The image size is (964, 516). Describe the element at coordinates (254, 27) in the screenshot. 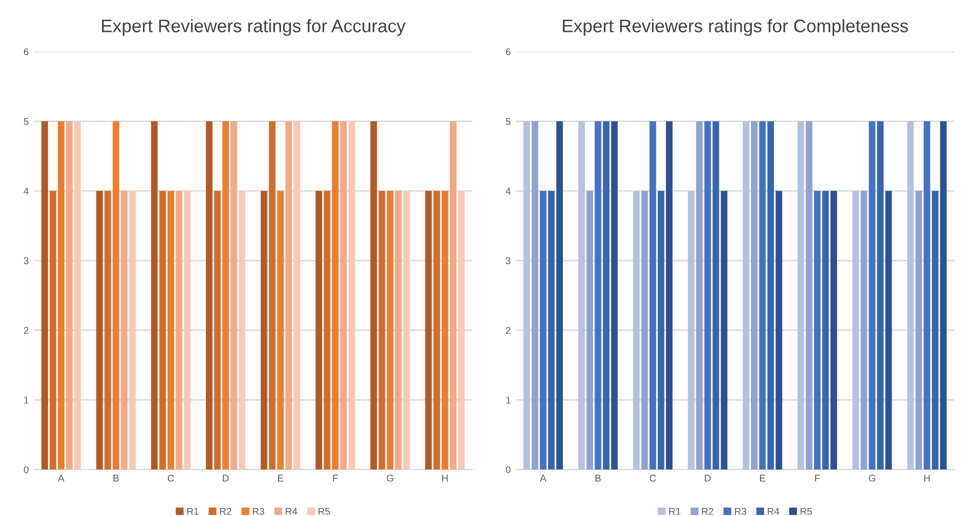

I see `chart-title: Expert Reviewers ratings for Accuracy` at that location.